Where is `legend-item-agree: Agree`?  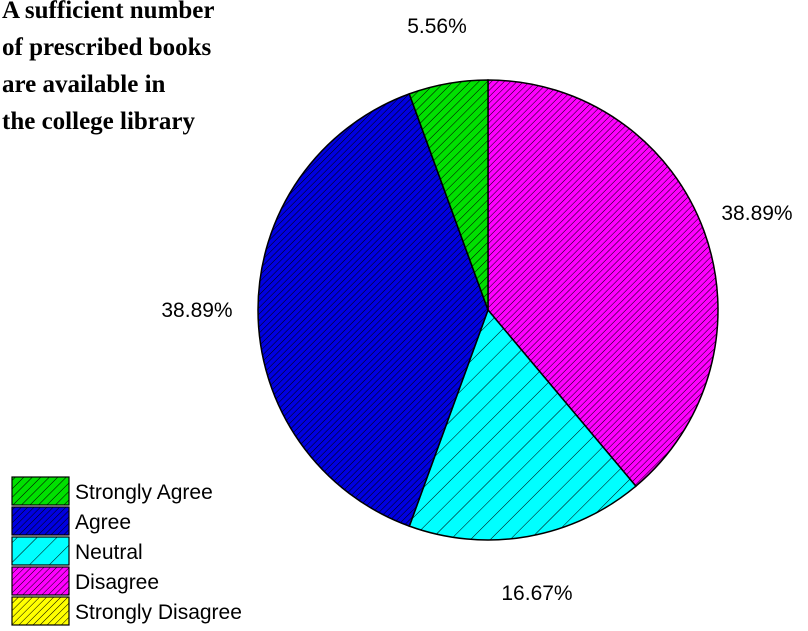 legend-item-agree: Agree is located at coordinates (71, 521).